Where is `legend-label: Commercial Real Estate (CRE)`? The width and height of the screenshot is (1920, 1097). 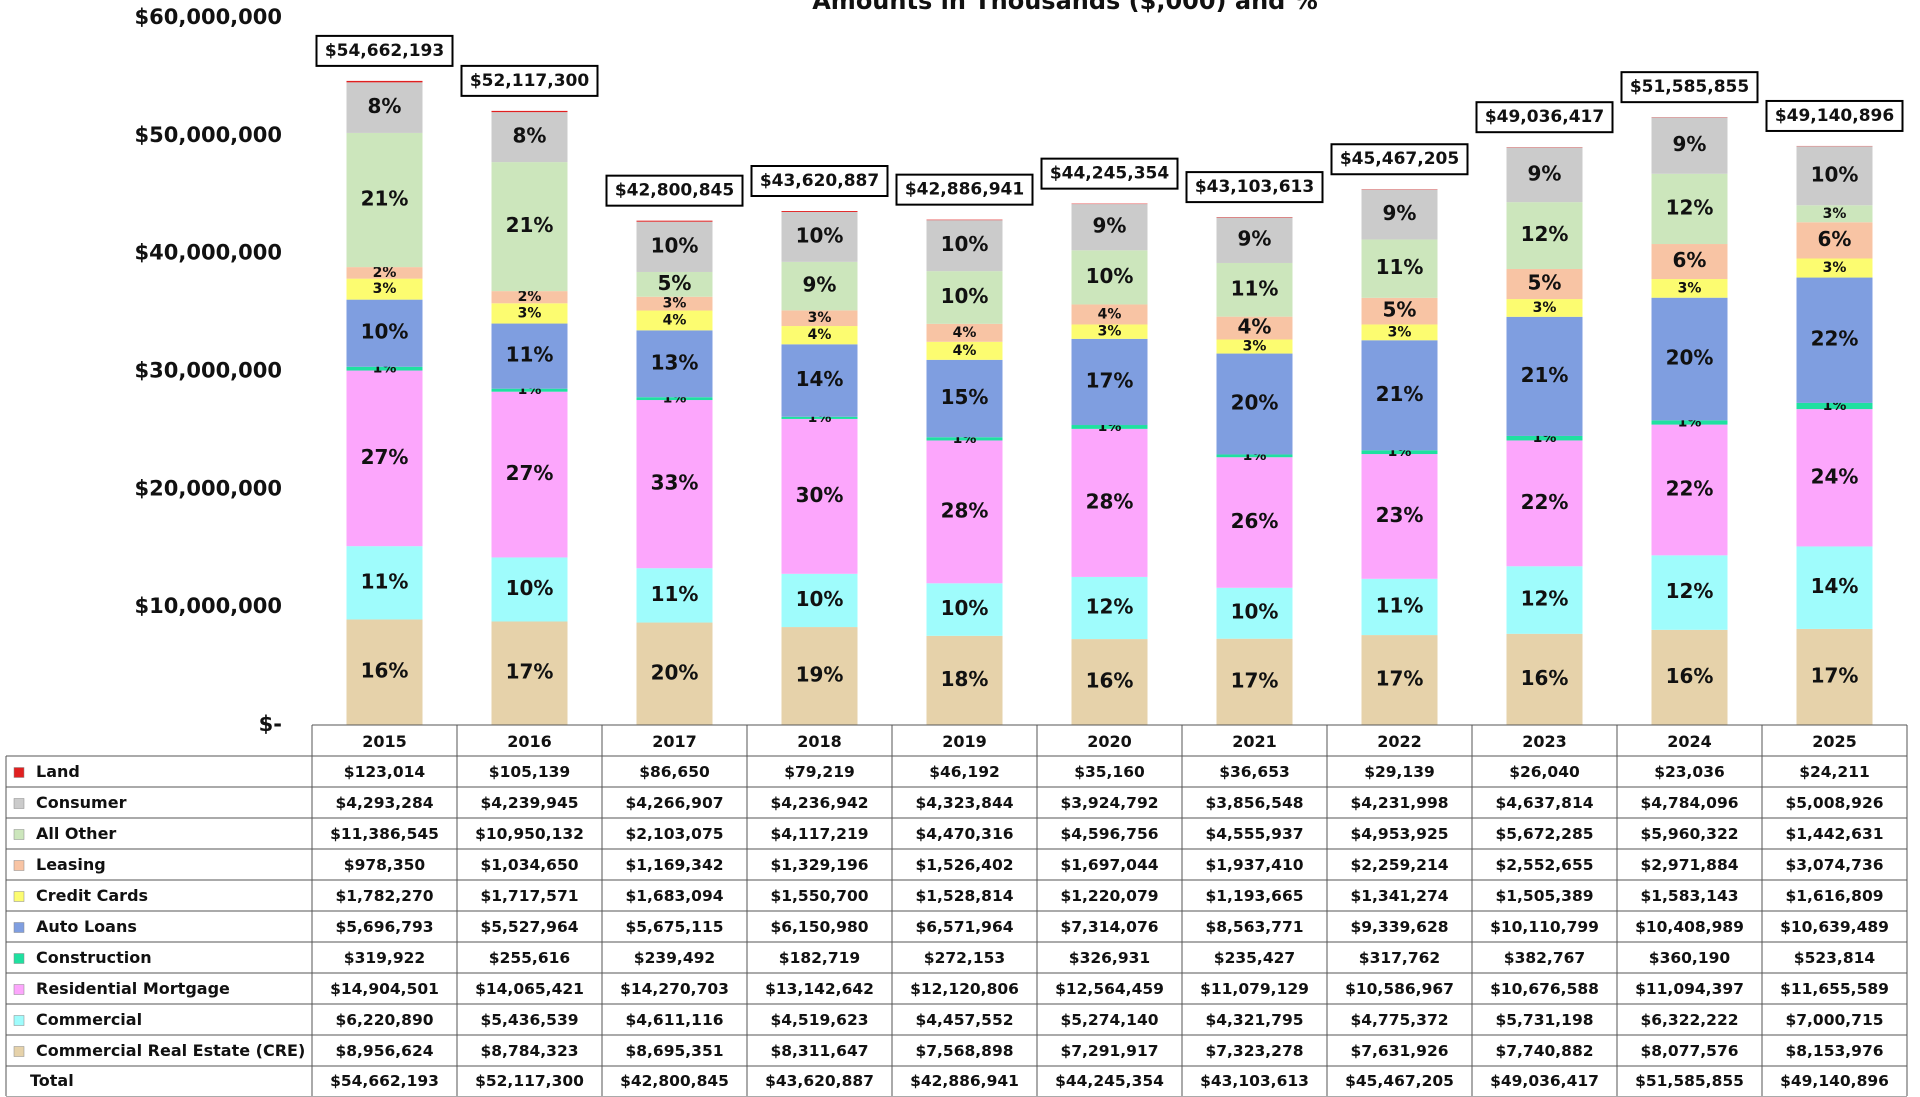 legend-label: Commercial Real Estate (CRE) is located at coordinates (170, 1050).